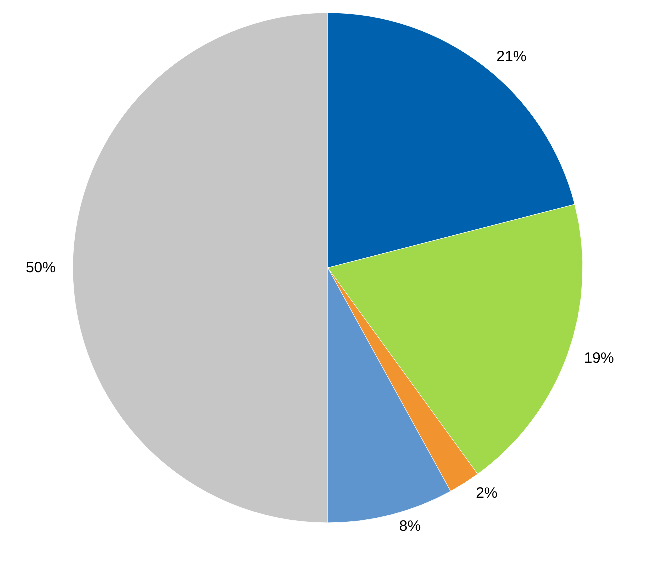 Image resolution: width=659 pixels, height=569 pixels. What do you see at coordinates (599, 358) in the screenshot?
I see `data-label: 19%` at bounding box center [599, 358].